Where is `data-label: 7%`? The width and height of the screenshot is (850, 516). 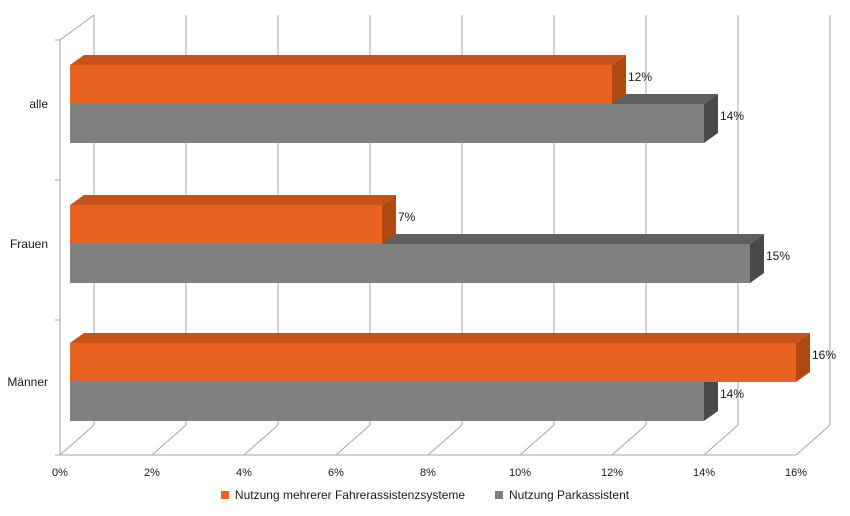 data-label: 7% is located at coordinates (407, 217).